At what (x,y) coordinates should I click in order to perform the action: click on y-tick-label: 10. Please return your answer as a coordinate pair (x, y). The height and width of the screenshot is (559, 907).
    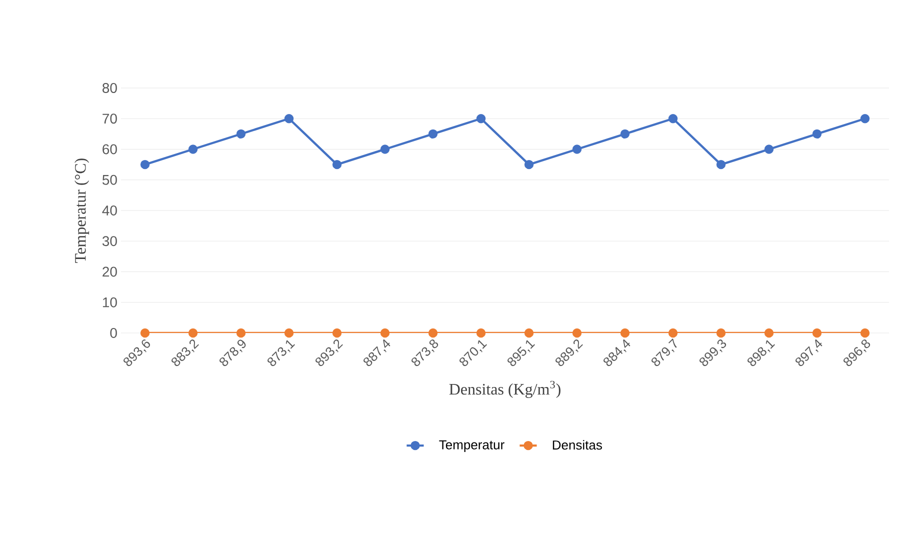
    Looking at the image, I should click on (109, 302).